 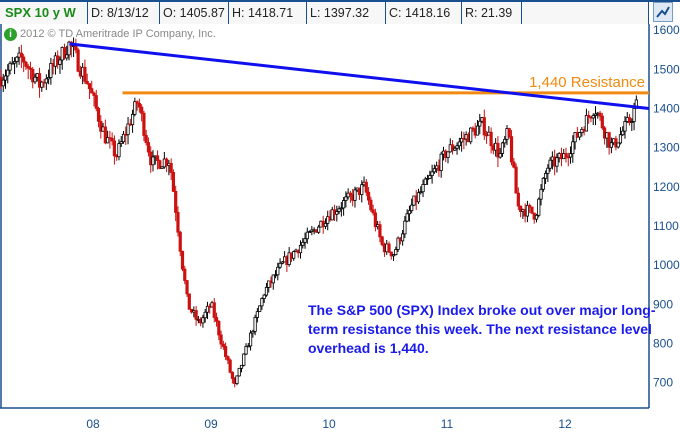 I want to click on symbol-title: SPX 10 y W, so click(x=44, y=13).